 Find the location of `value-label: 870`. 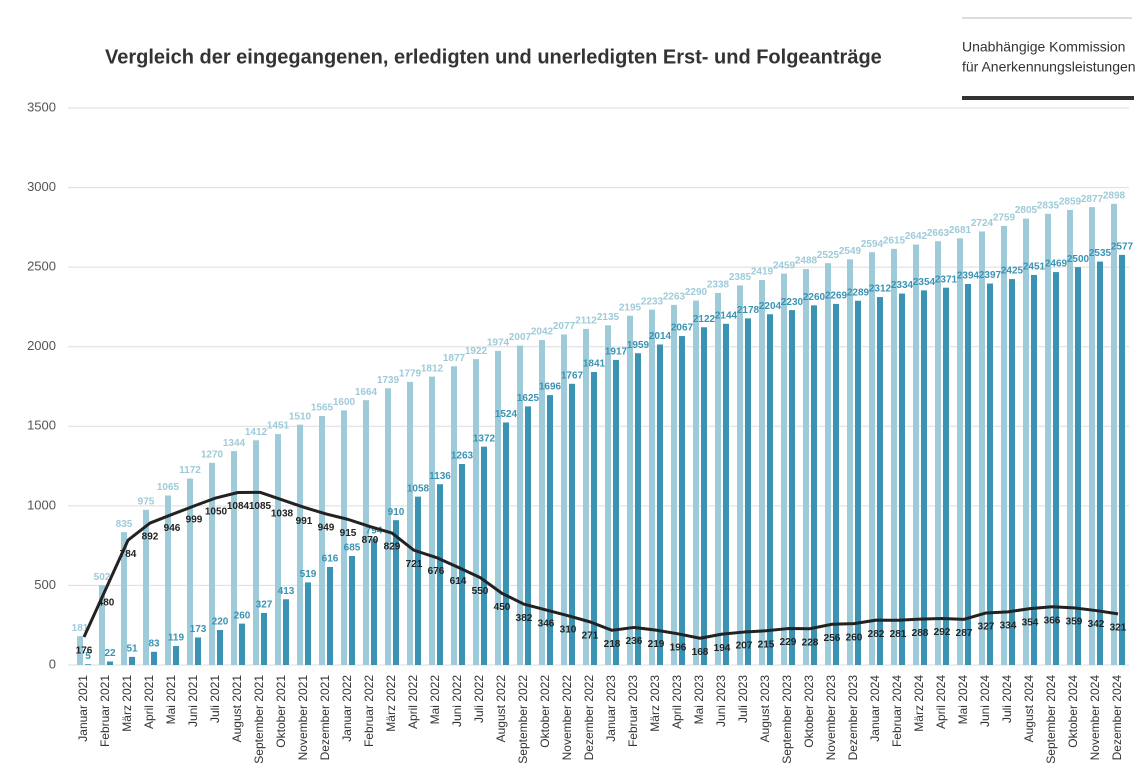

value-label: 870 is located at coordinates (370, 540).